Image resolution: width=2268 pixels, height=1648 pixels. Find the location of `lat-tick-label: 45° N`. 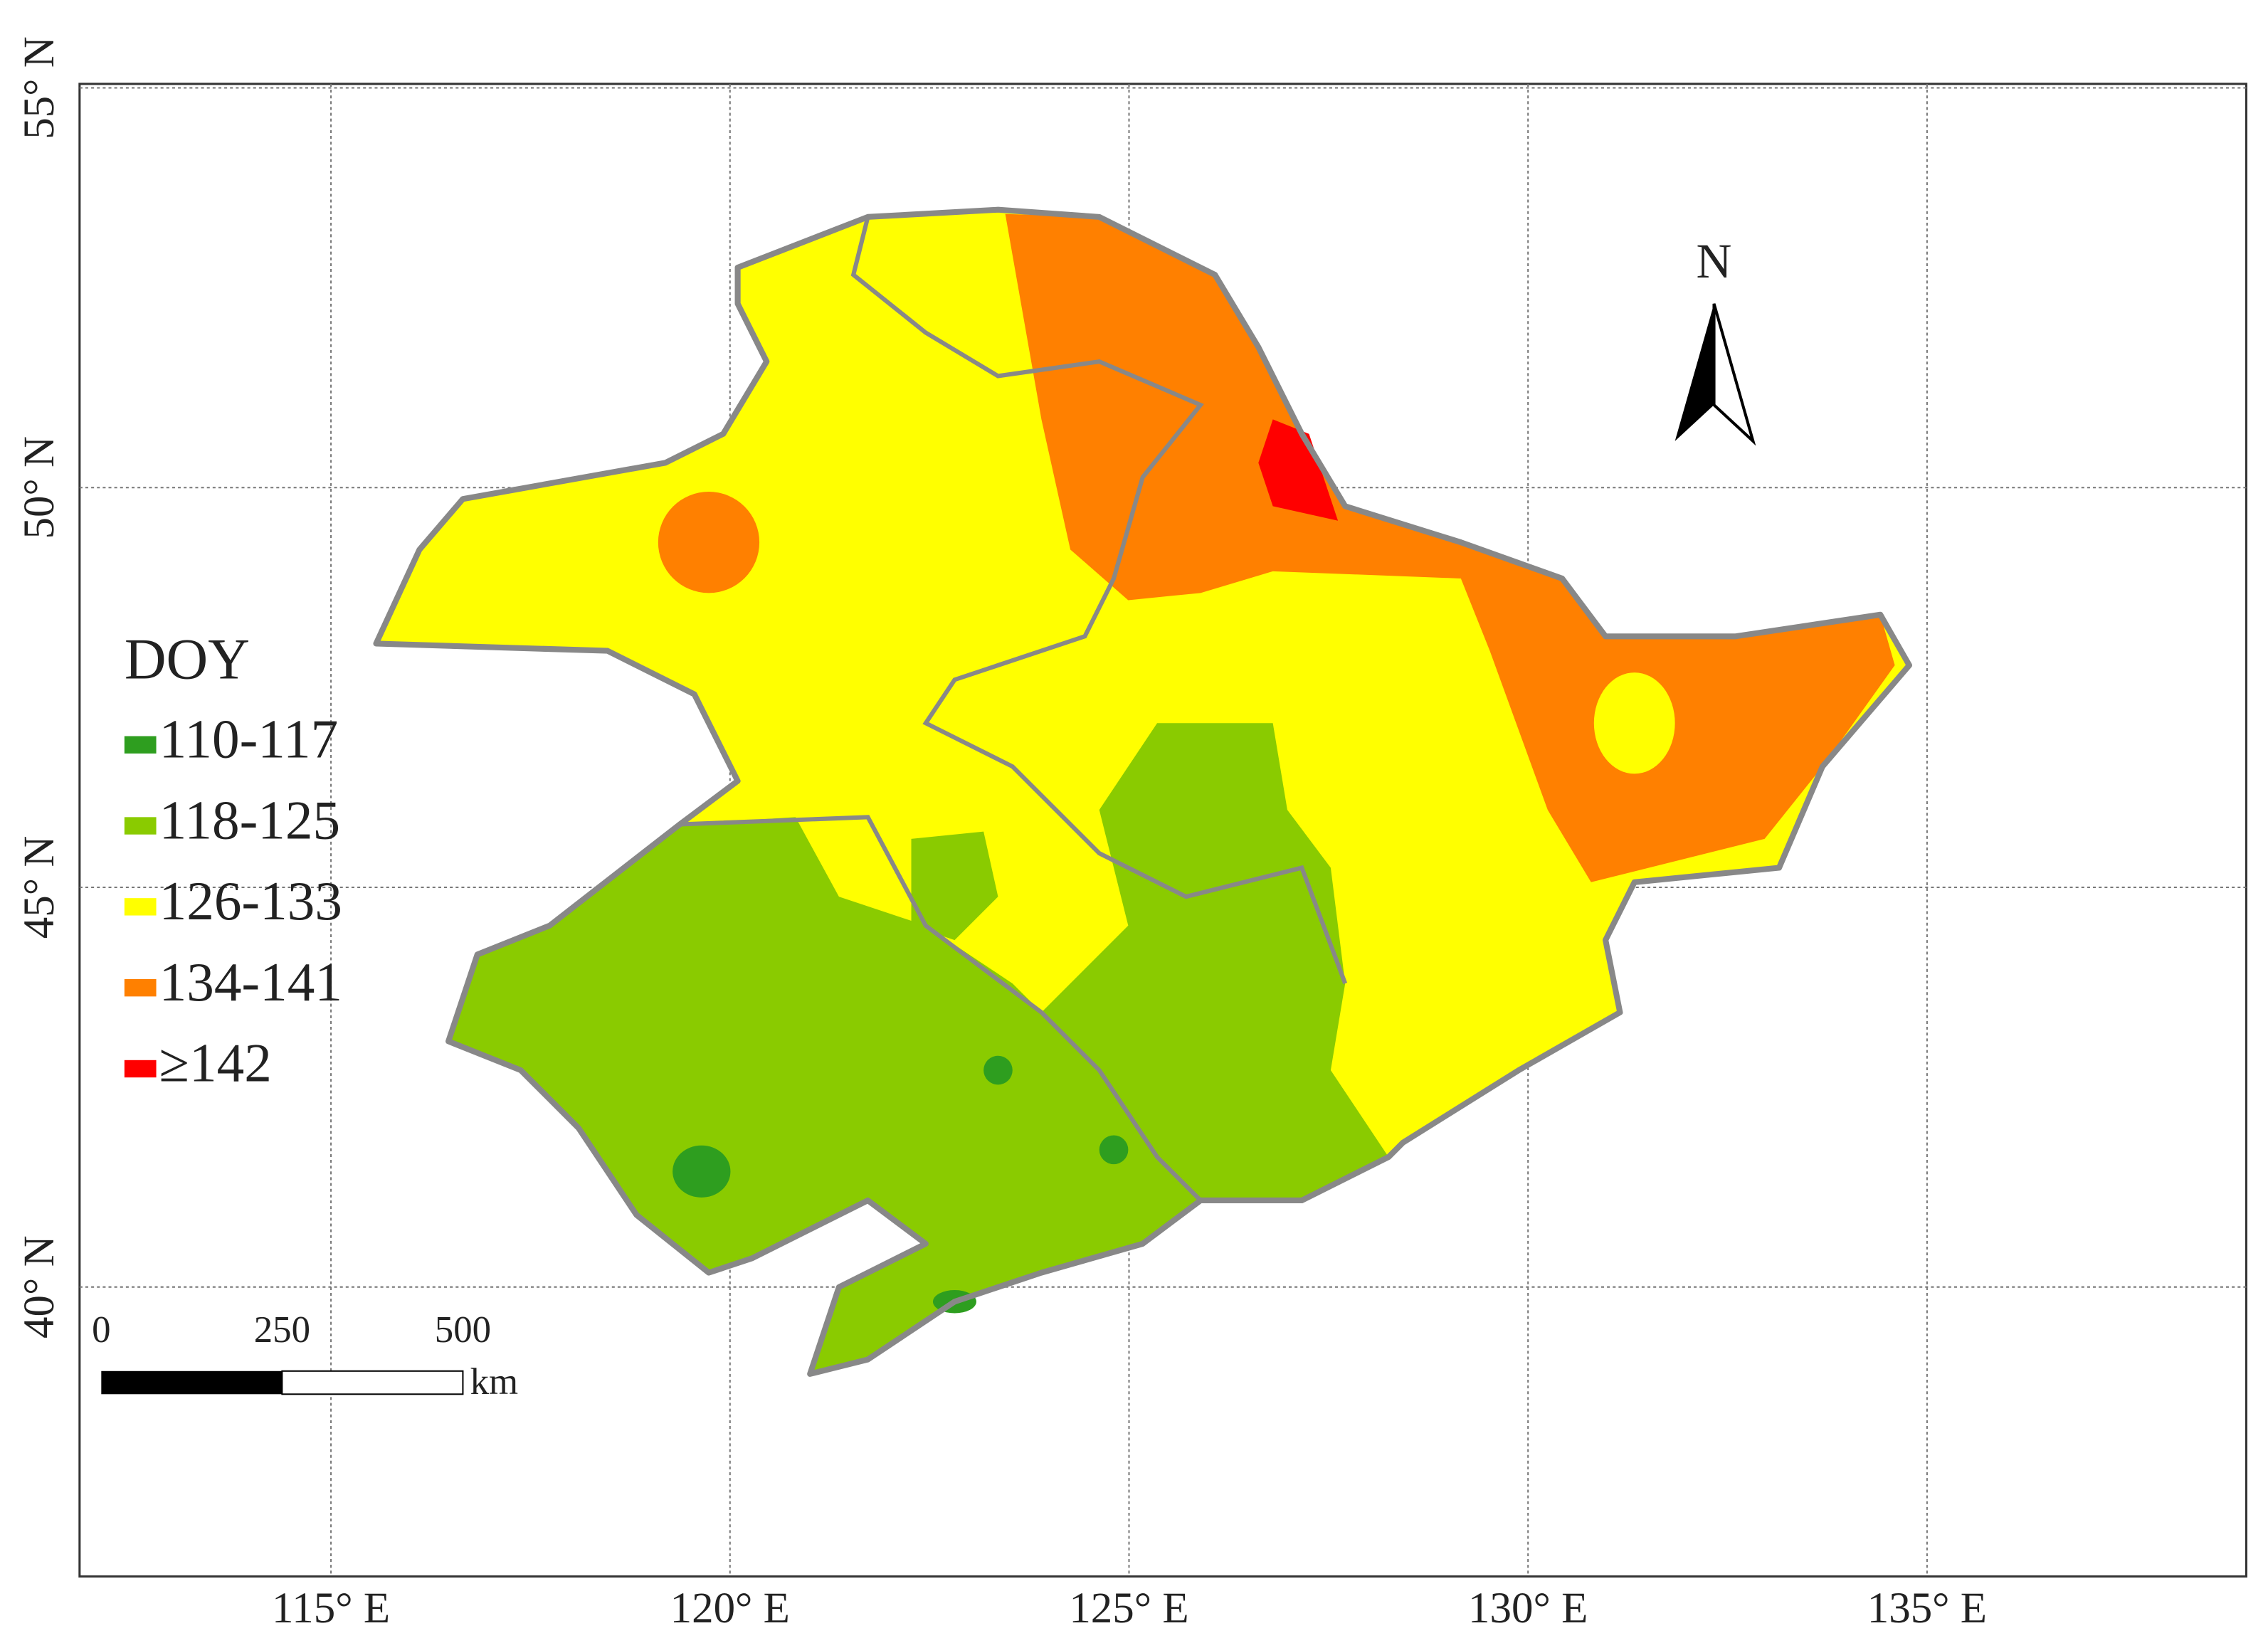

lat-tick-label: 45° N is located at coordinates (39, 887).